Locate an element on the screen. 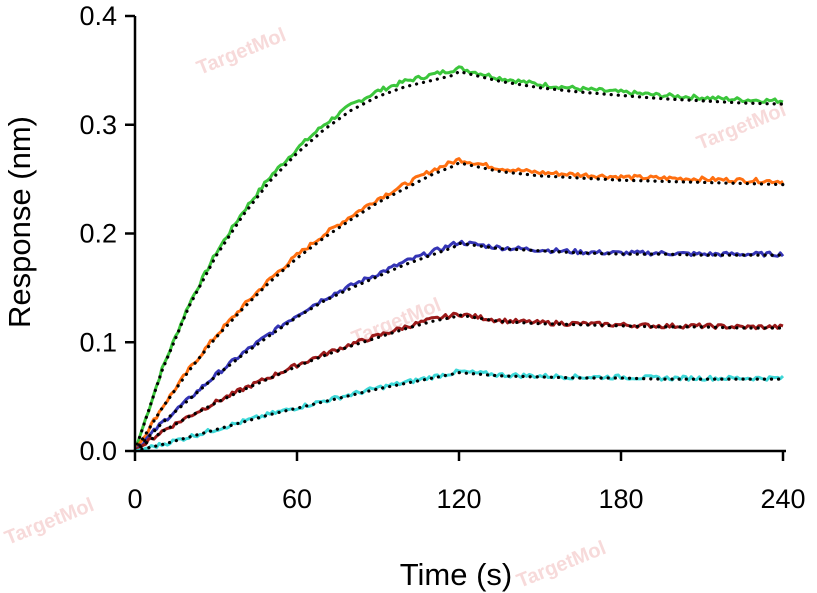  x-axis-title: Time (s) is located at coordinates (456, 574).